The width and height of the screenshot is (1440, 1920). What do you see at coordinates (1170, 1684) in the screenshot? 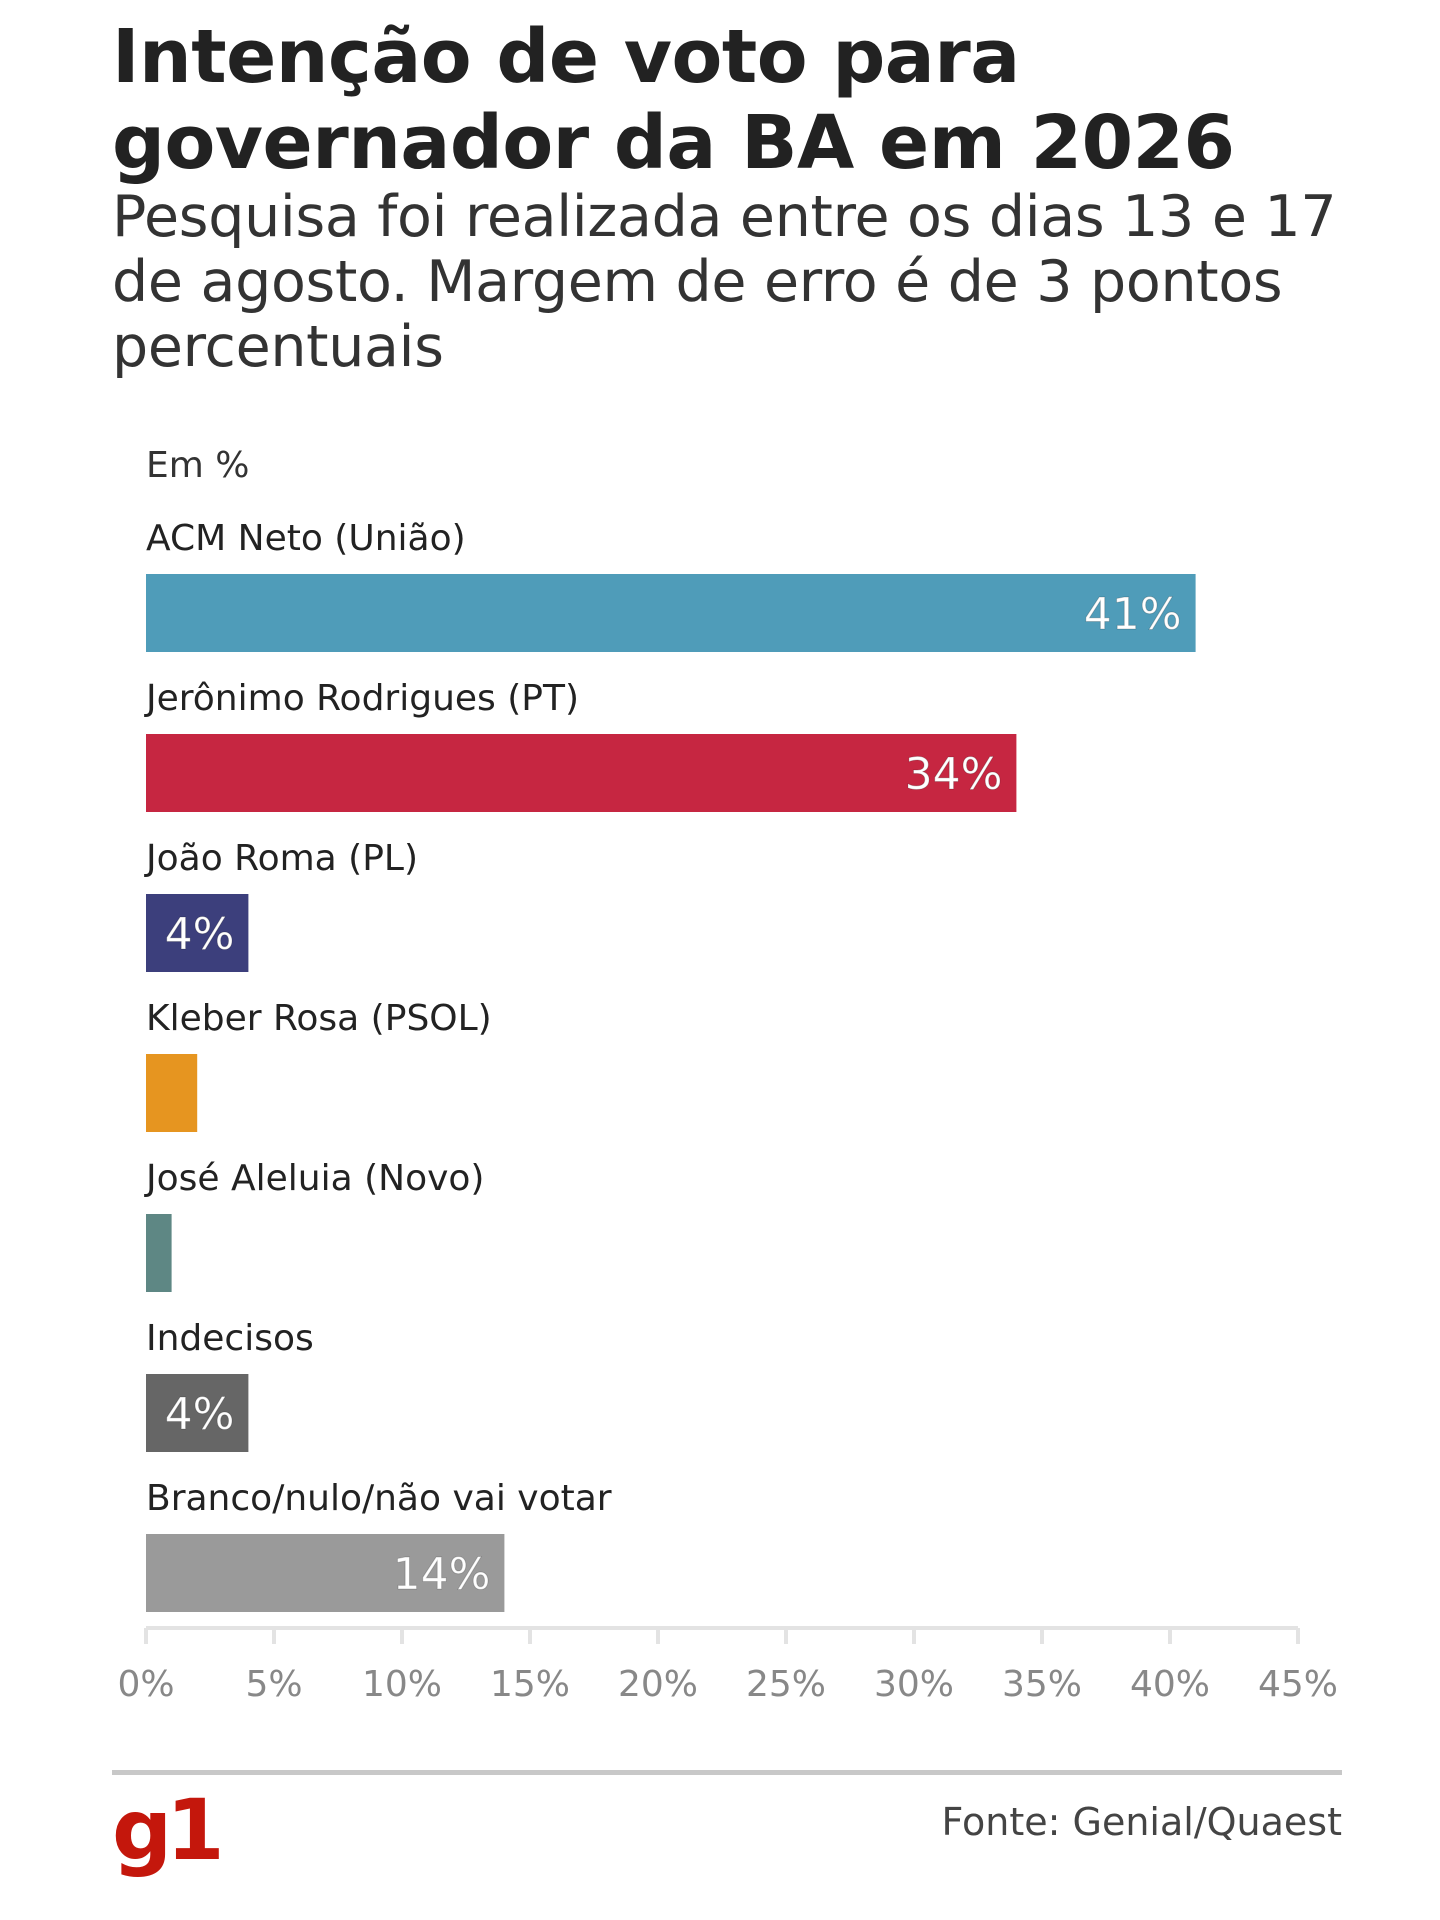
I see `x-tick-label: 40%` at bounding box center [1170, 1684].